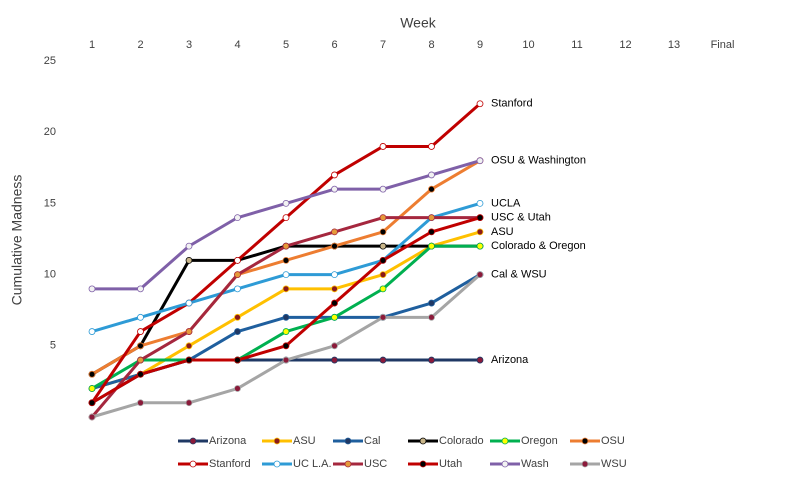 This screenshot has width=811, height=484. Describe the element at coordinates (512, 104) in the screenshot. I see `annotation: Stanford` at that location.